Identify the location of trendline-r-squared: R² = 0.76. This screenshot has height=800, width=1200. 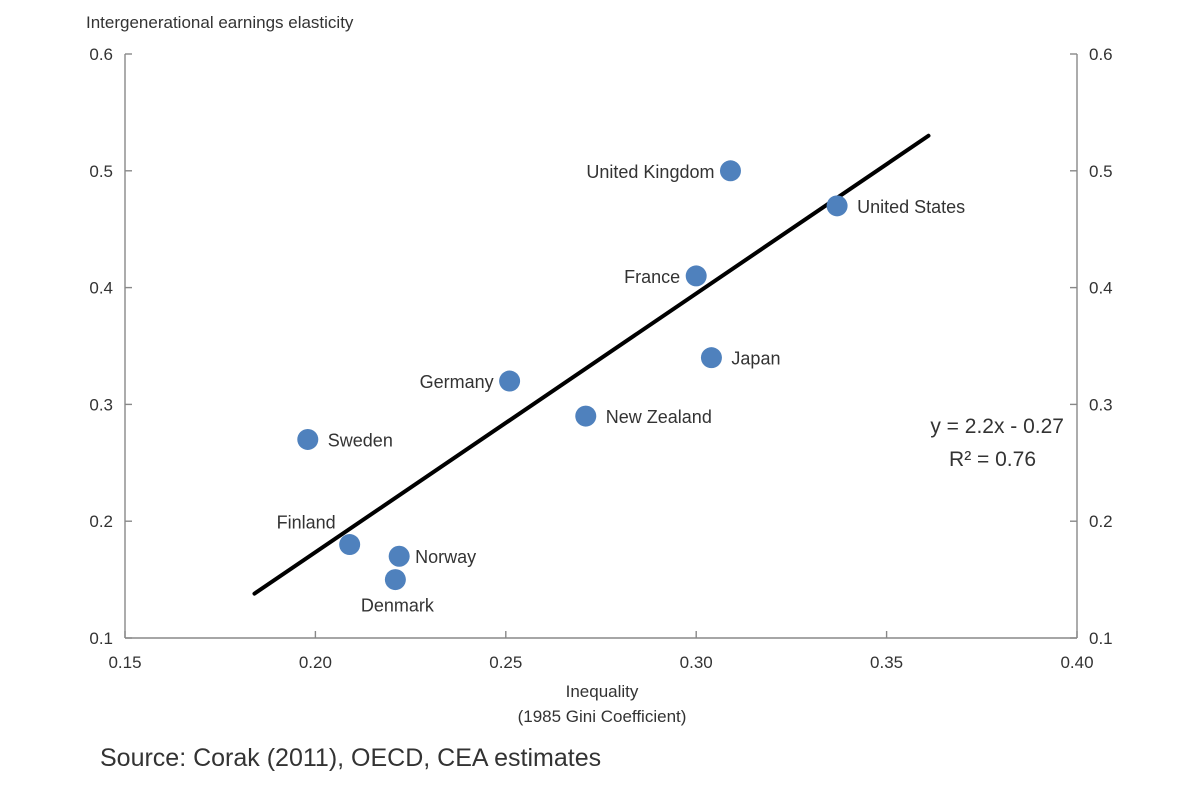
(992, 459).